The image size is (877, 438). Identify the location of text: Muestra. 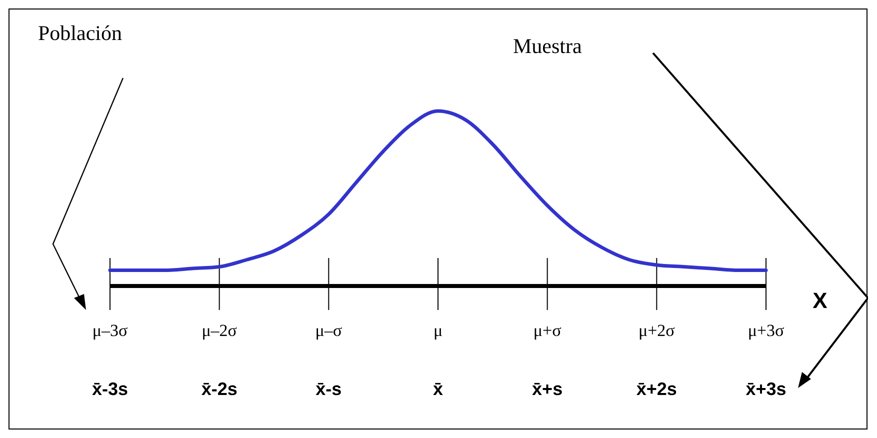
(547, 46).